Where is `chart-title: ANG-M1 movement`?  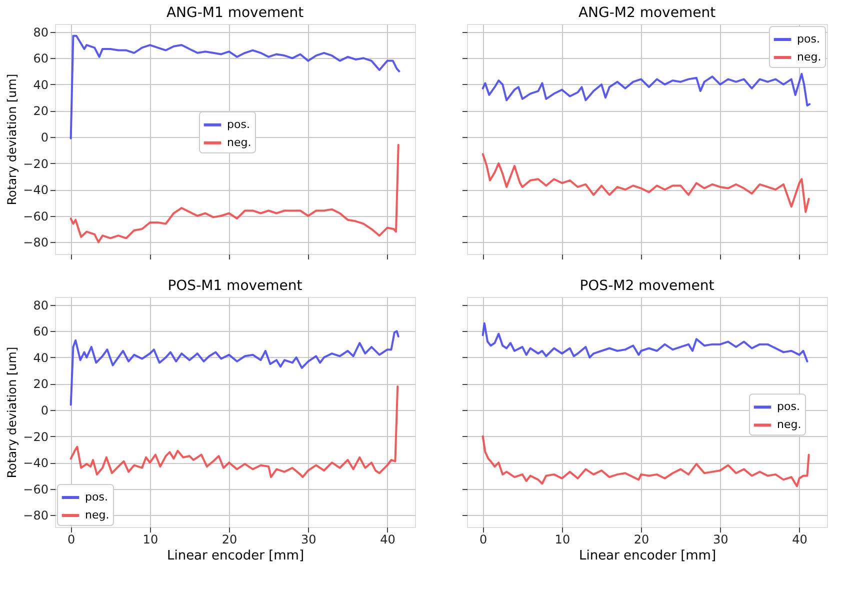 chart-title: ANG-M1 movement is located at coordinates (235, 13).